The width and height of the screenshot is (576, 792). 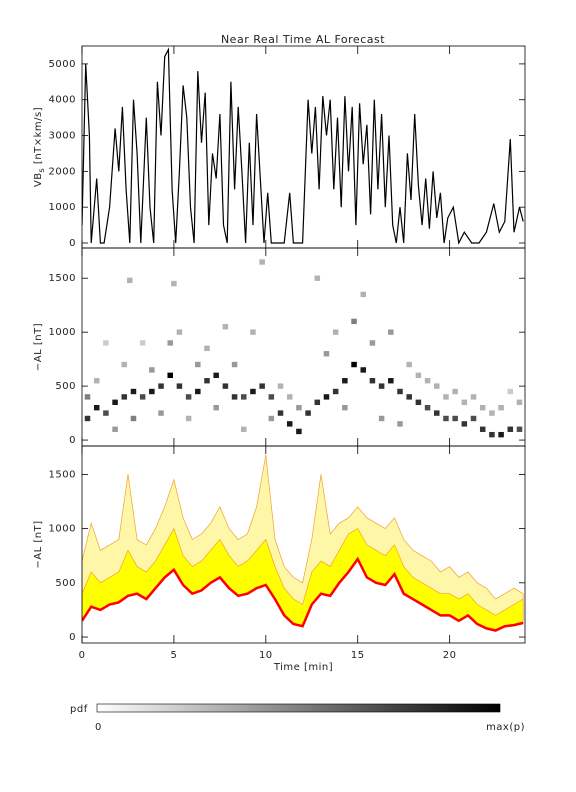 I want to click on x-tick-label: 10, so click(x=266, y=655).